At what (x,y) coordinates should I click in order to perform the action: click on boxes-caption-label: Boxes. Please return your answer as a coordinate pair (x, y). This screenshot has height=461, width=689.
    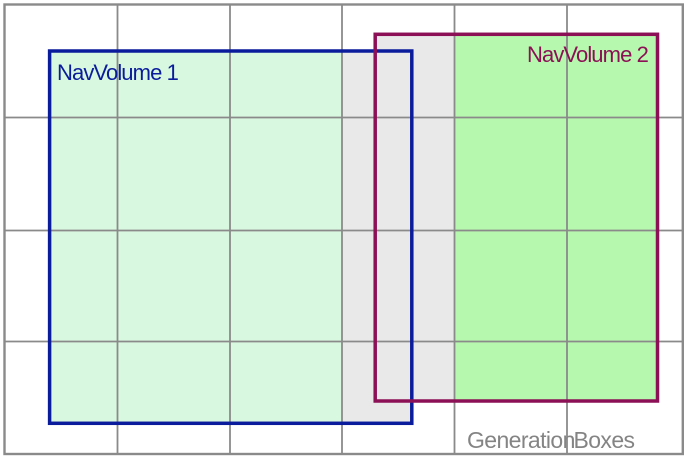
    Looking at the image, I should click on (604, 440).